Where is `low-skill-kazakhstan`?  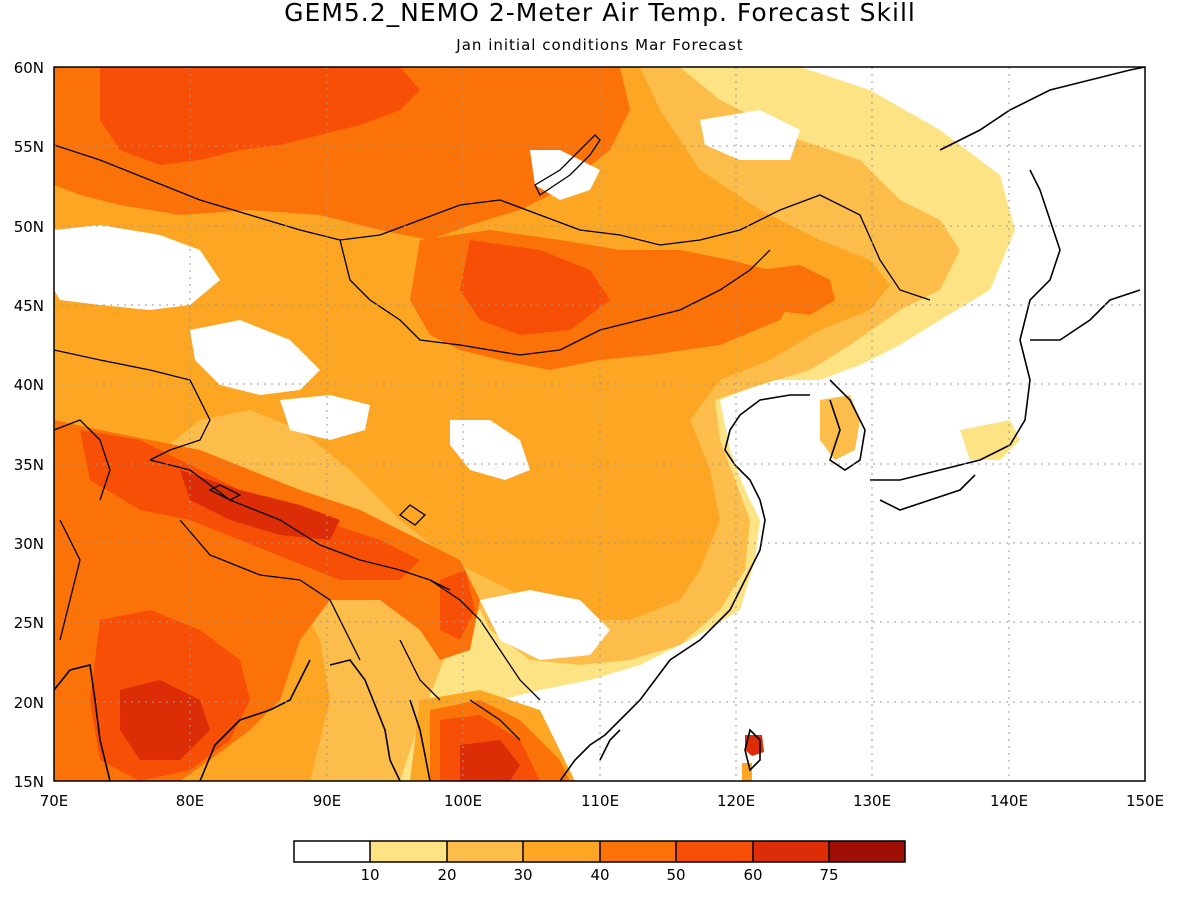
low-skill-kazakhstan is located at coordinates (137, 267).